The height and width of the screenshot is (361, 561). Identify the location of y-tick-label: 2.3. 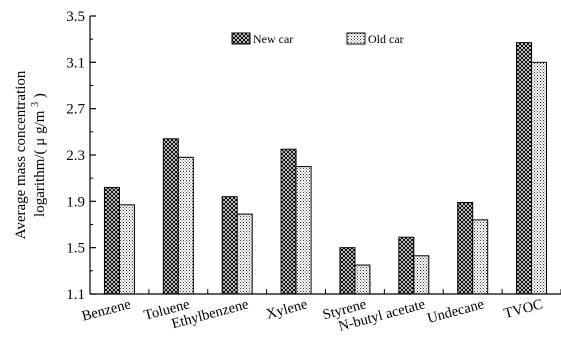
(75, 156).